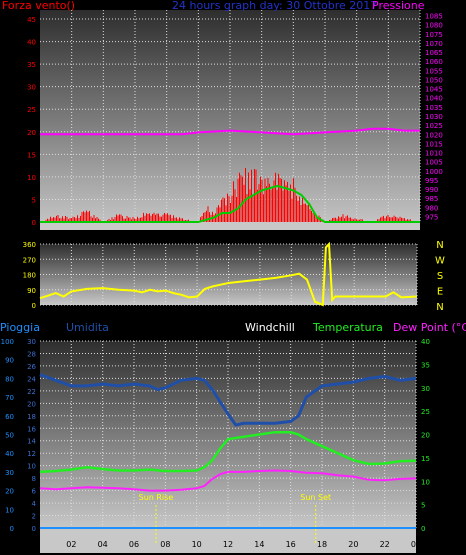 The image size is (466, 555). What do you see at coordinates (274, 6) in the screenshot?
I see `chart-title: 24 hours graph day: 30 Ottobre 2017` at bounding box center [274, 6].